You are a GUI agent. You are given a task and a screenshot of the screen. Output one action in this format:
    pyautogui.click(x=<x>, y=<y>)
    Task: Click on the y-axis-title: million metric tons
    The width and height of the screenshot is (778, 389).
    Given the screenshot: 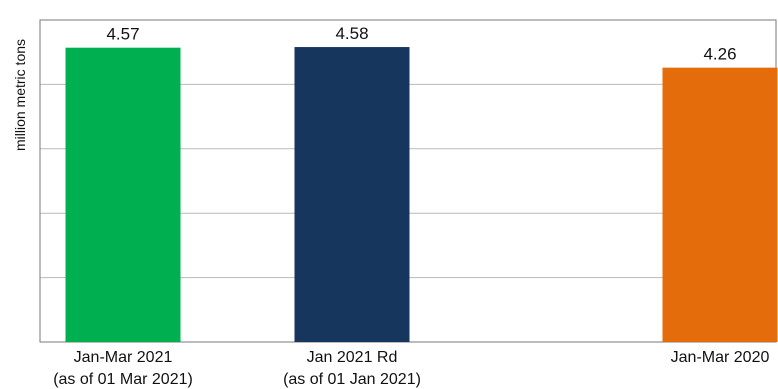 What is the action you would take?
    pyautogui.click(x=20, y=95)
    